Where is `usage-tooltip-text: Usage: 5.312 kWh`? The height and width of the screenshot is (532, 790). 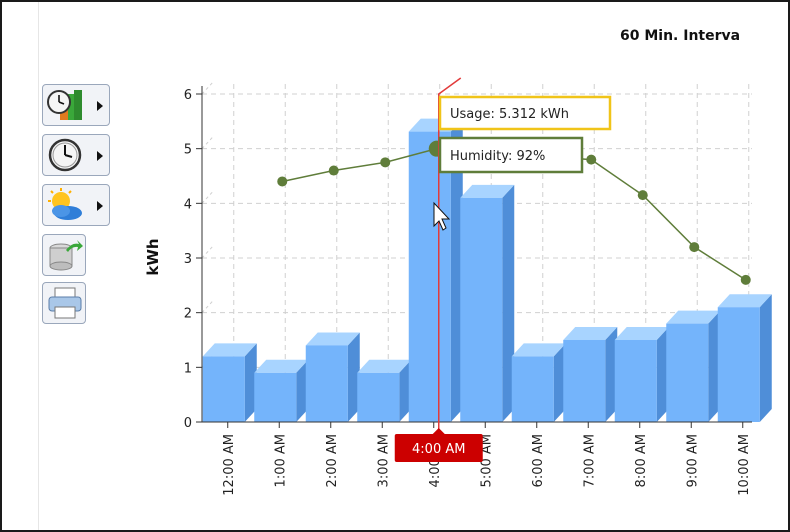
usage-tooltip-text: Usage: 5.312 kWh is located at coordinates (509, 114).